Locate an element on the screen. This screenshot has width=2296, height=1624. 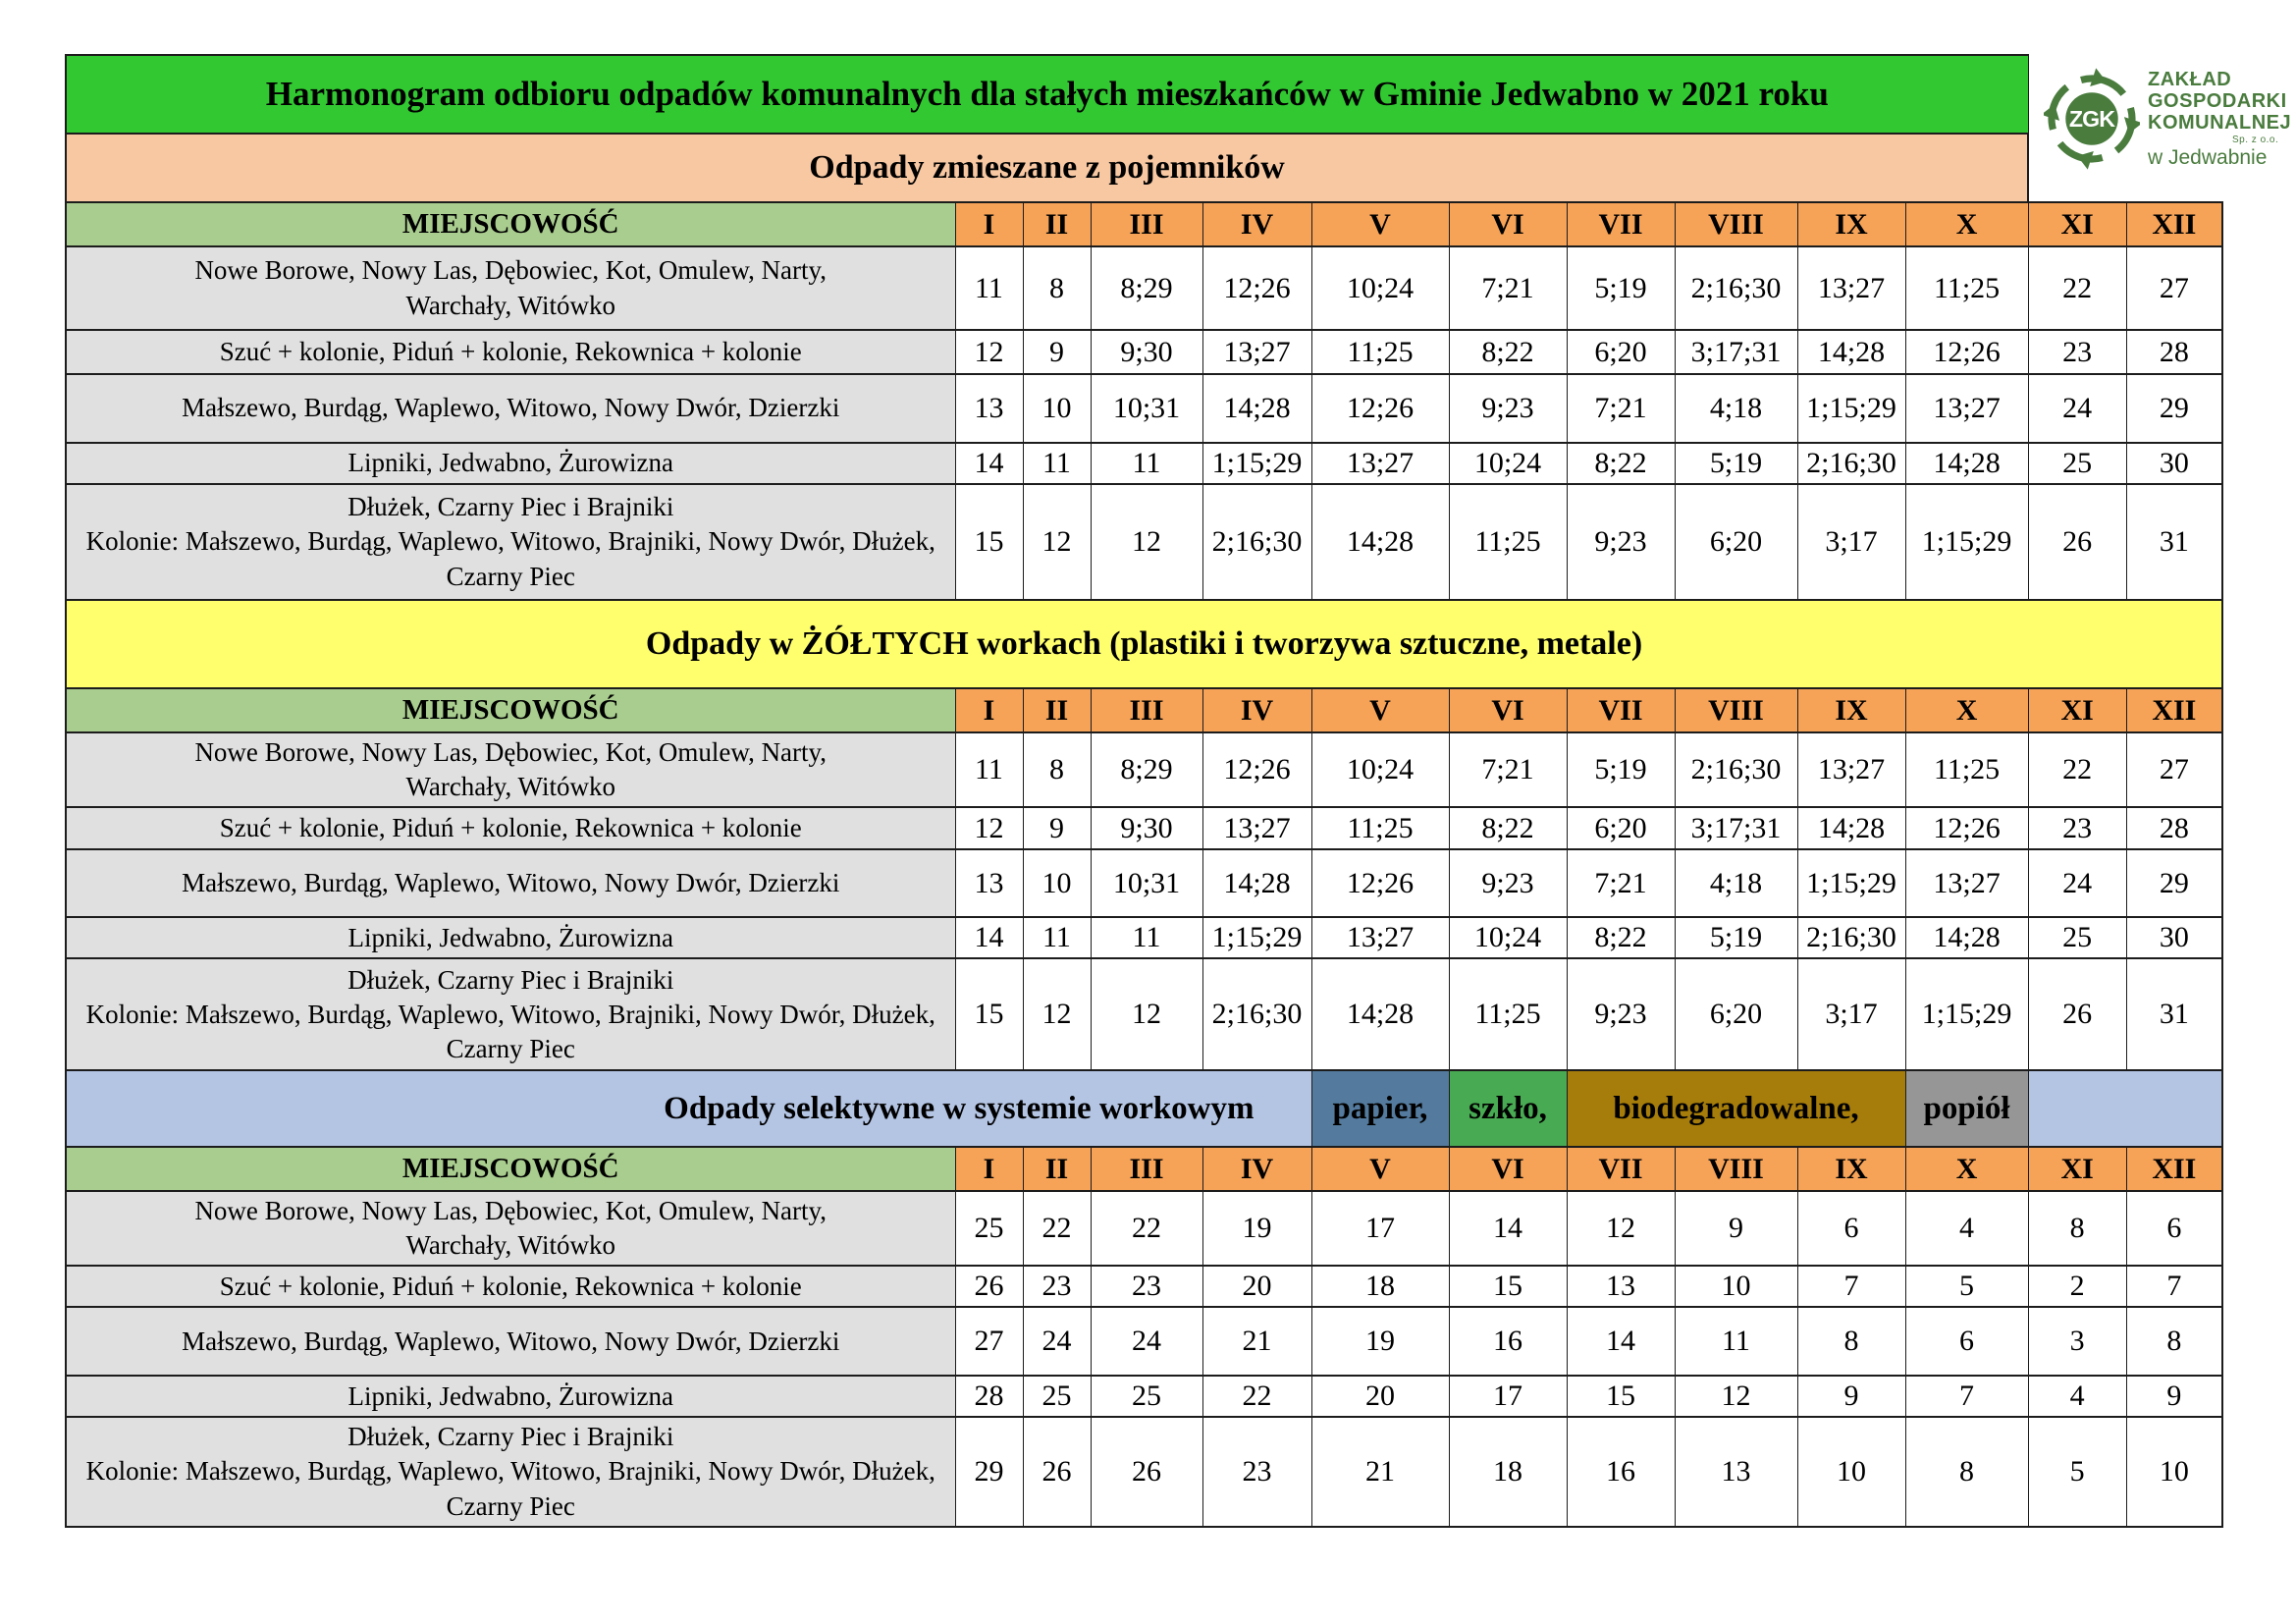
schedule-cell-selektywne-VIII: 13 is located at coordinates (1736, 1472).